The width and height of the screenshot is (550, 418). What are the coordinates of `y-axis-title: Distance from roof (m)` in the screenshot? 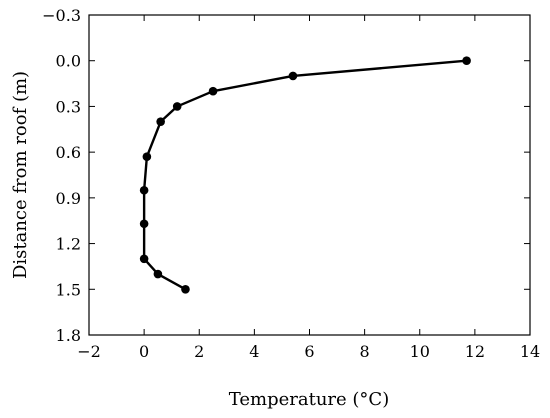 It's located at (20, 175).